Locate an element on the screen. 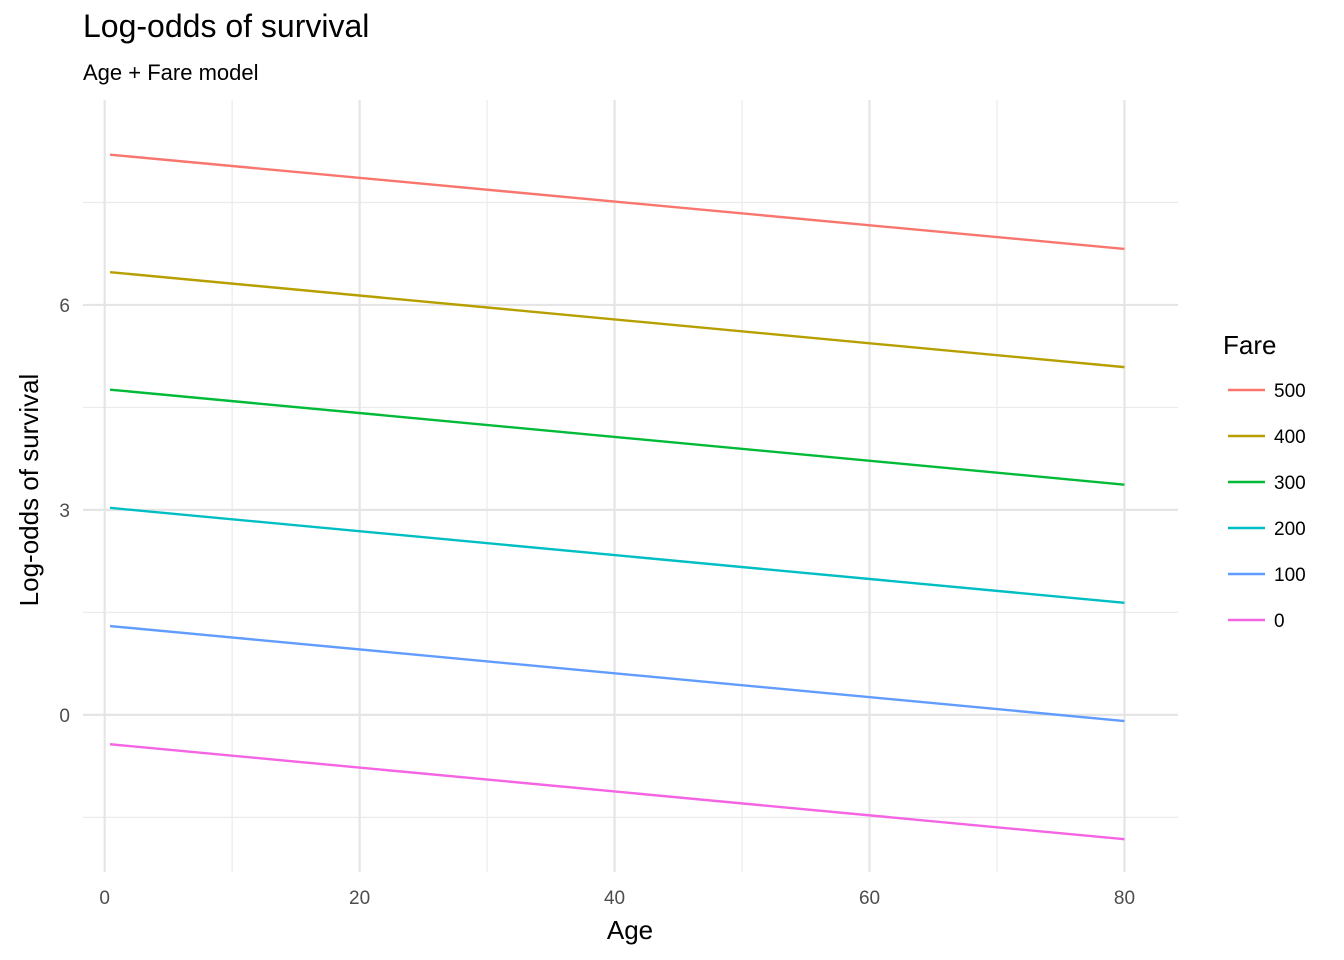 This screenshot has height=960, width=1344. y-axis-tick-labels: 0 3 6 is located at coordinates (64, 511).